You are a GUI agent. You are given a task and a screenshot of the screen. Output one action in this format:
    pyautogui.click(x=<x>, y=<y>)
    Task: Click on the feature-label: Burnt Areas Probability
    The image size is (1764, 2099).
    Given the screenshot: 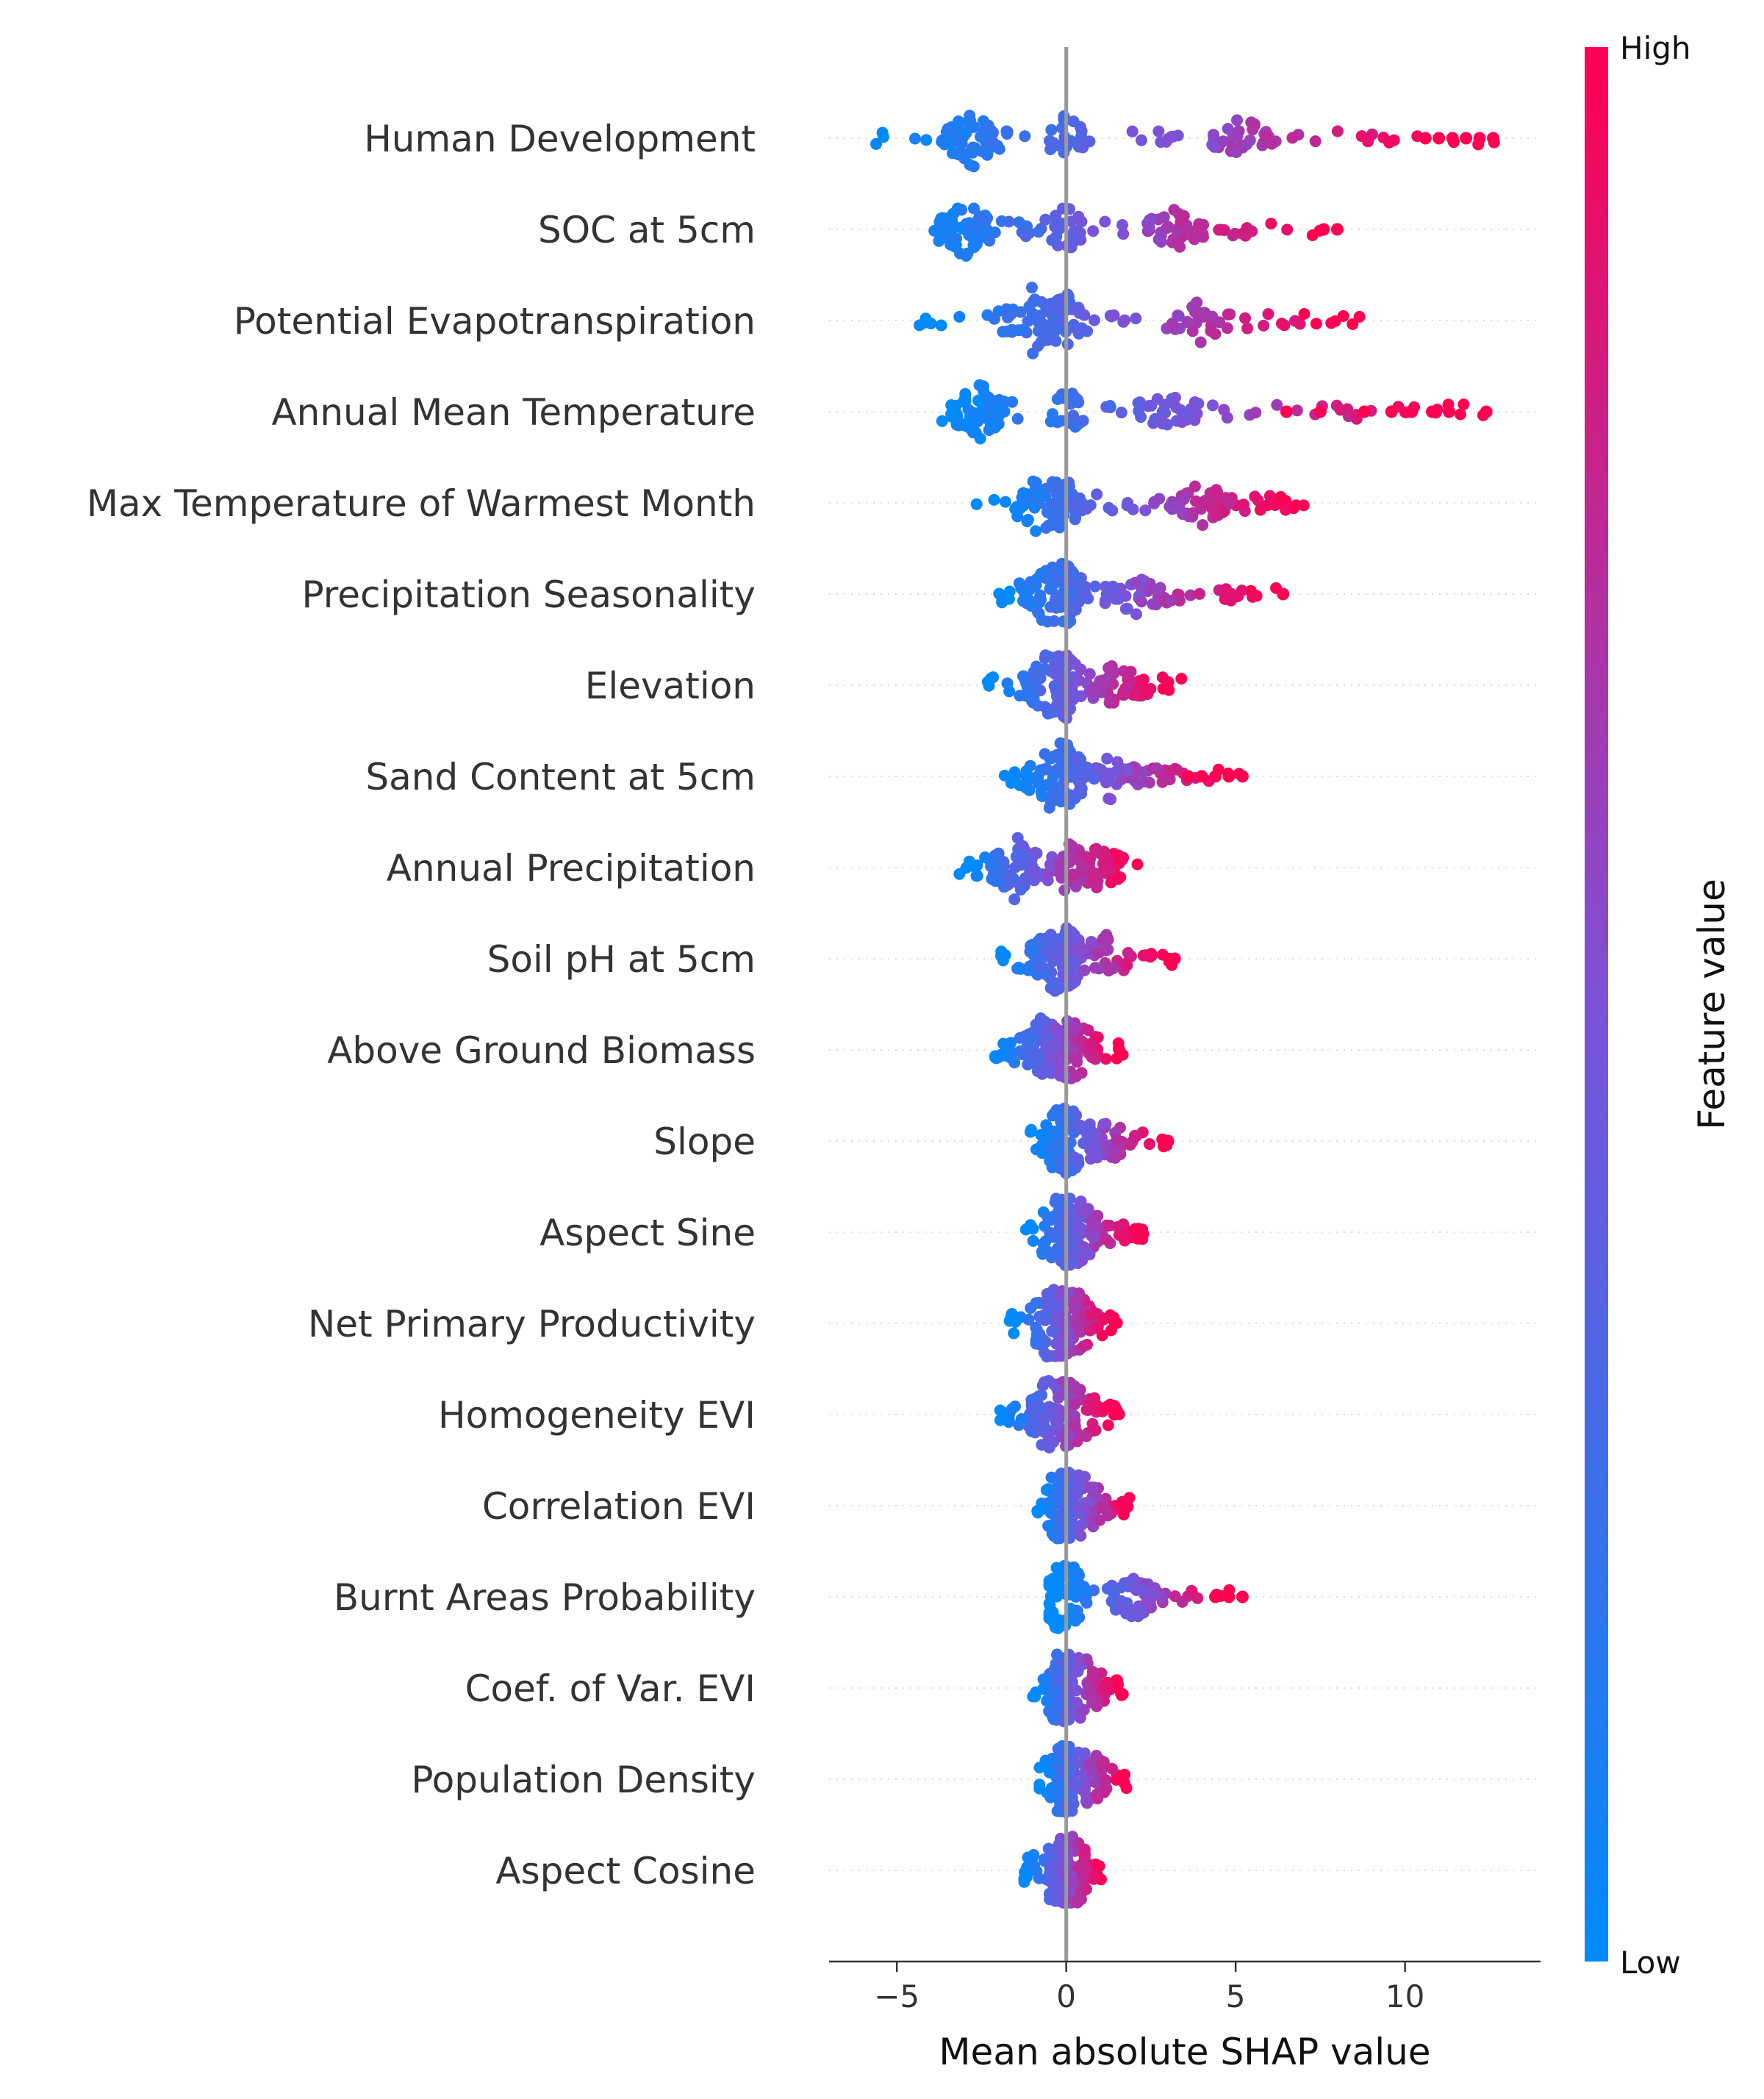 What is the action you would take?
    pyautogui.click(x=545, y=1597)
    